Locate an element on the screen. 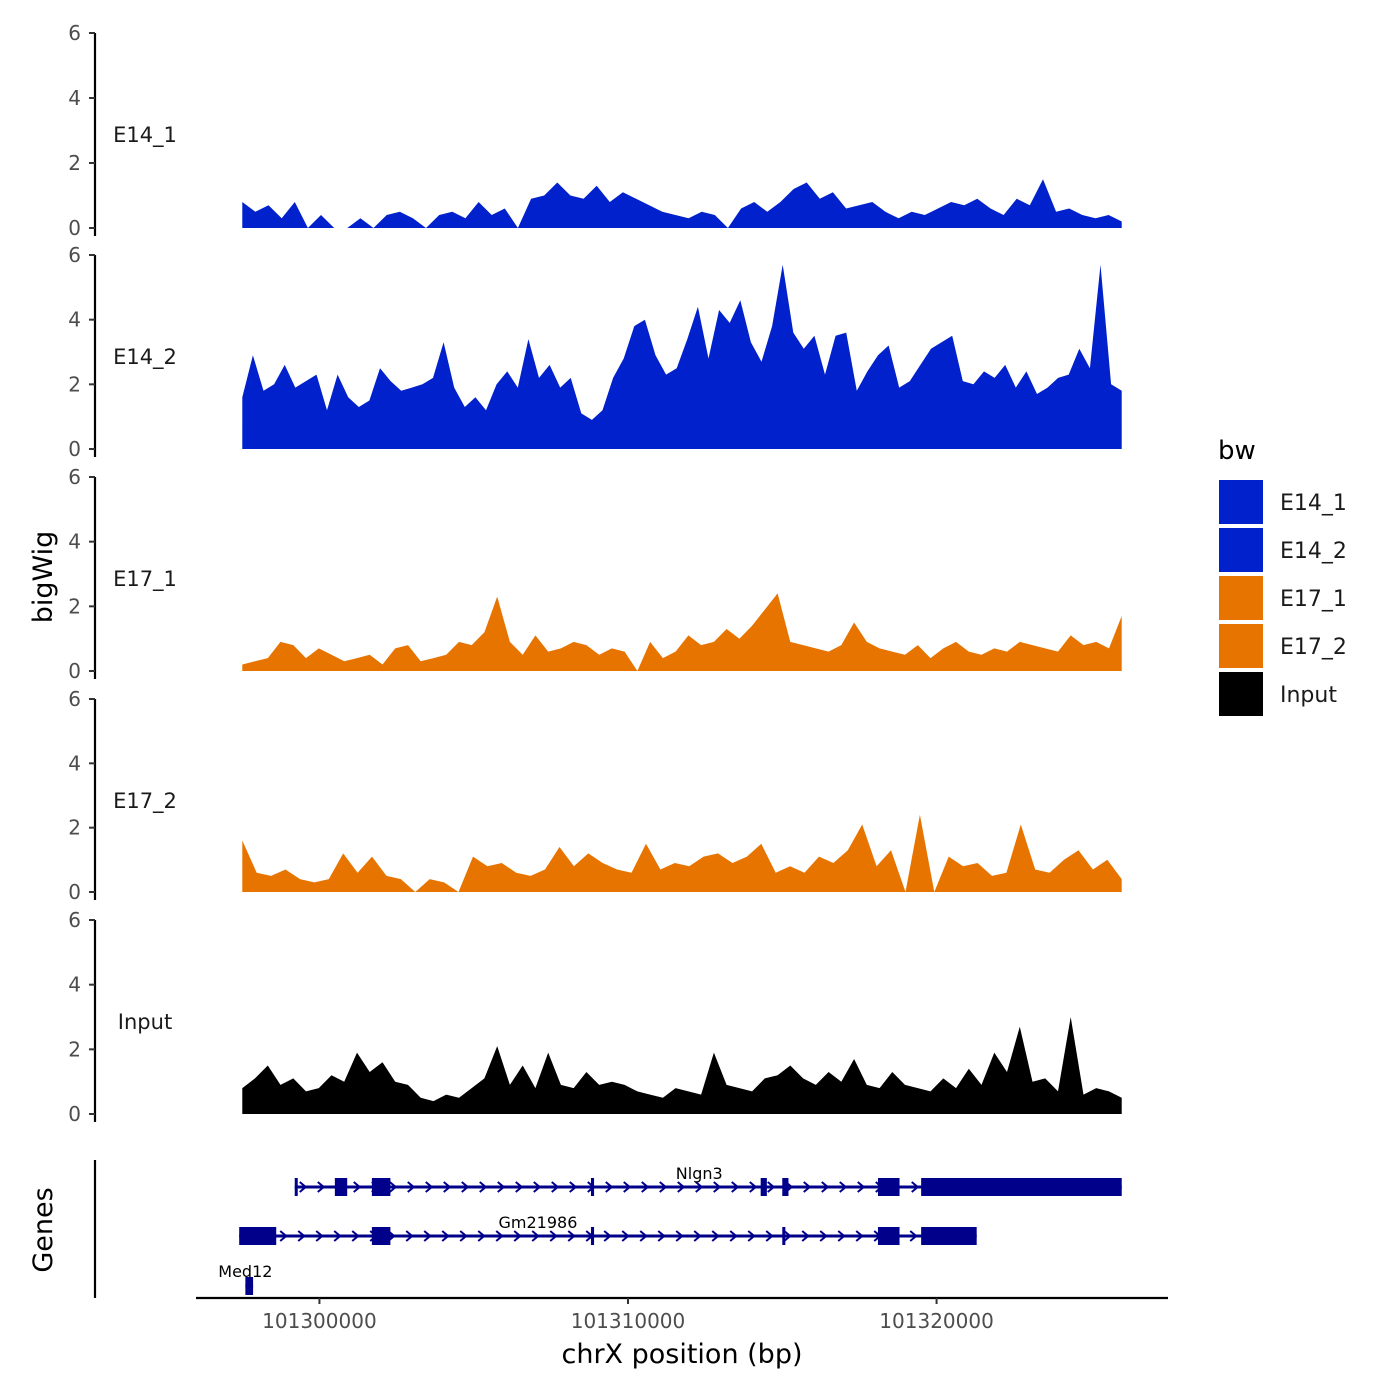  genes-panel: Nlgn3 Gm21986 Med12 is located at coordinates (607, 1229).